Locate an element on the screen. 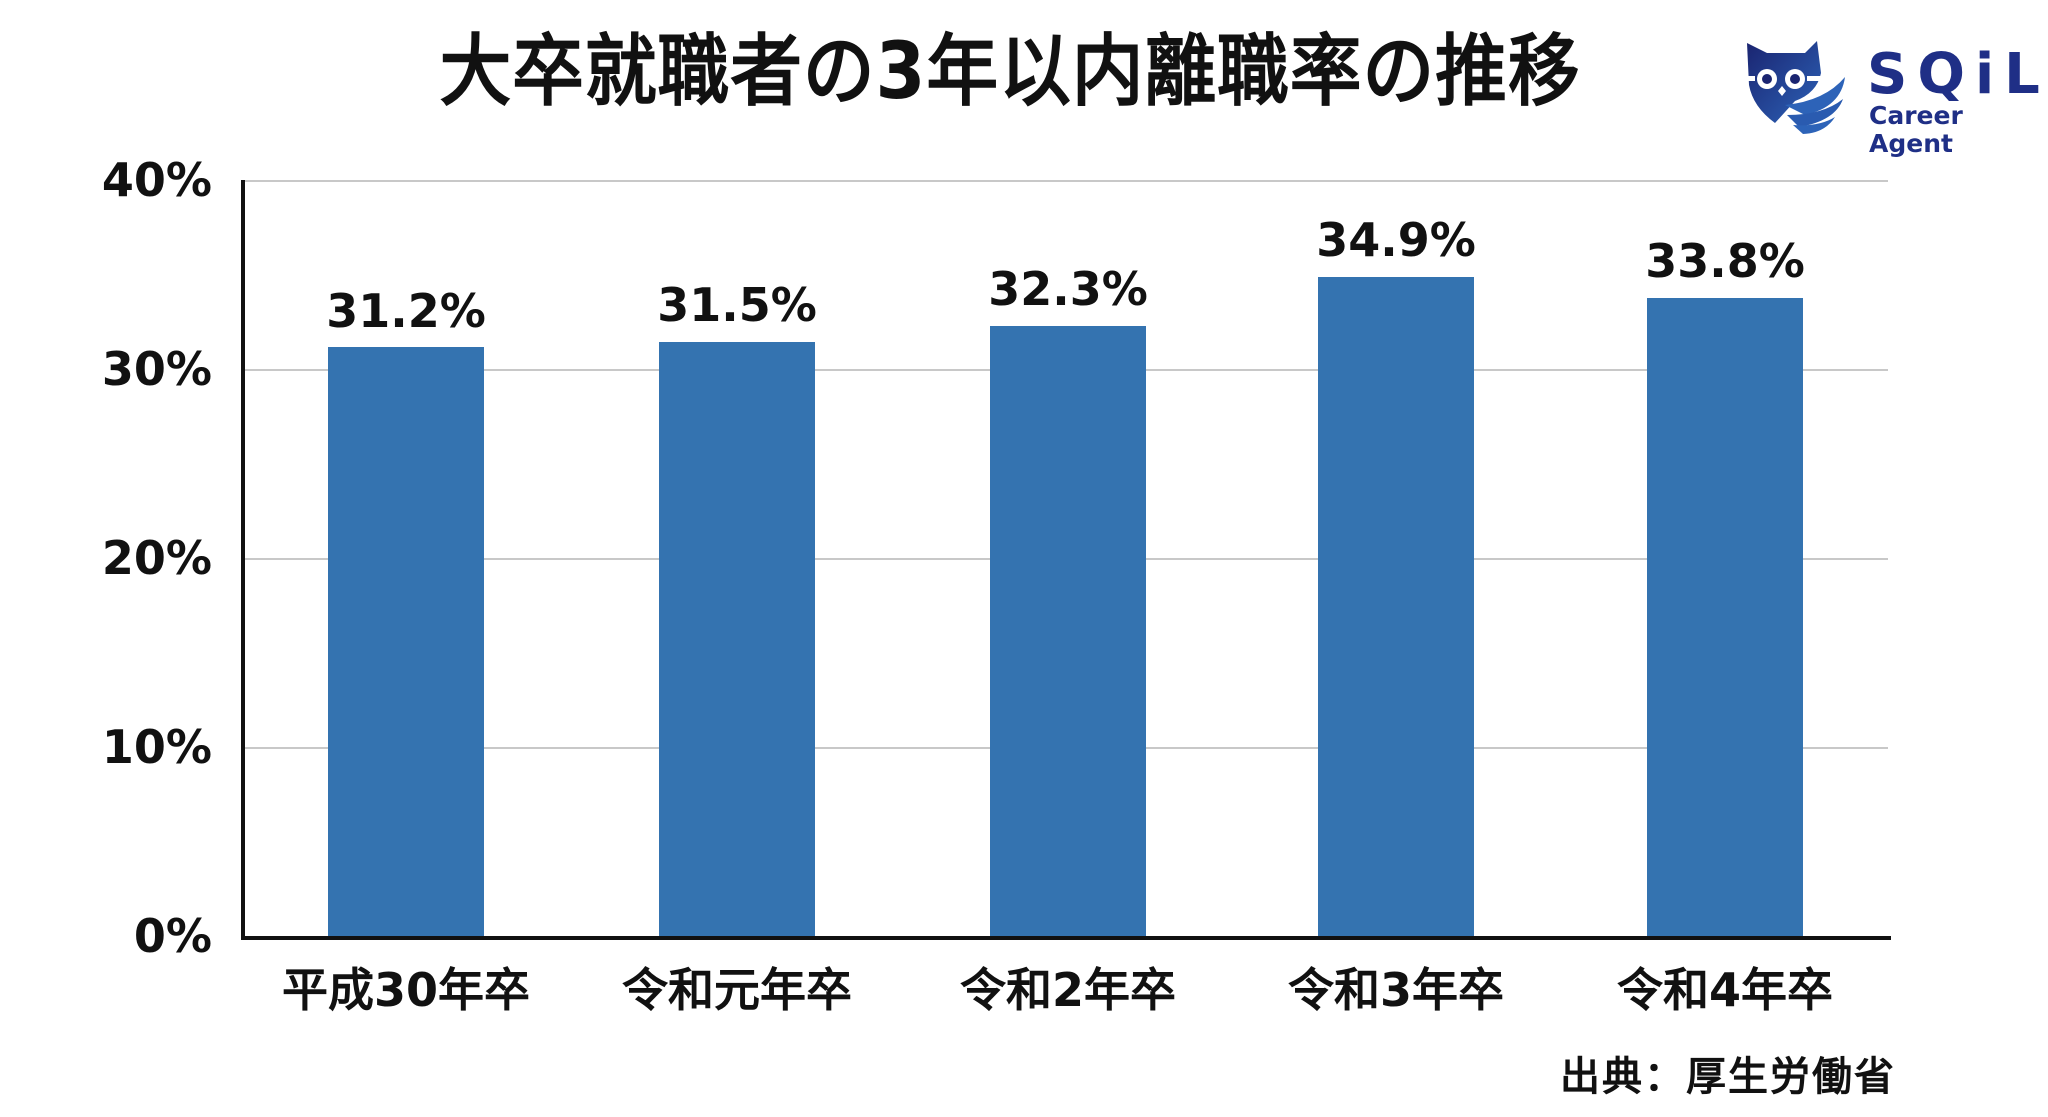  logo-brand-text: SQiL is located at coordinates (1957, 74).